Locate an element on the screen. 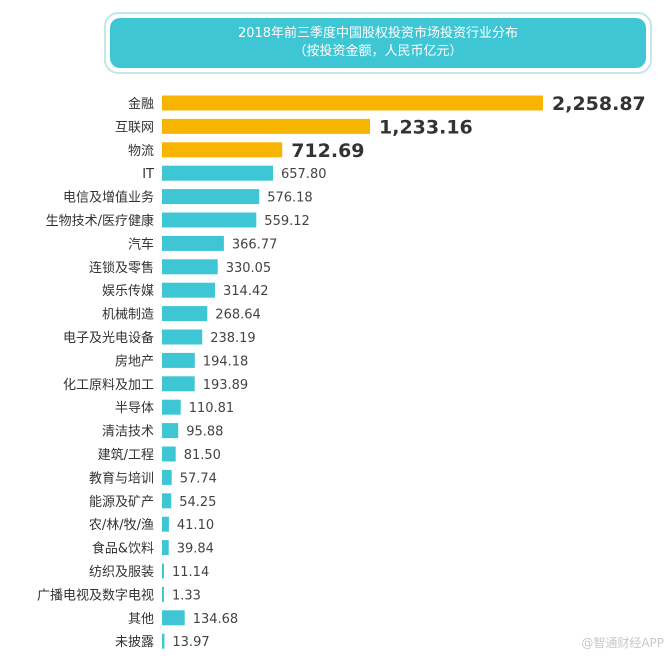 The image size is (672, 663). category-label-4: 电信及增值业务 is located at coordinates (108, 198).